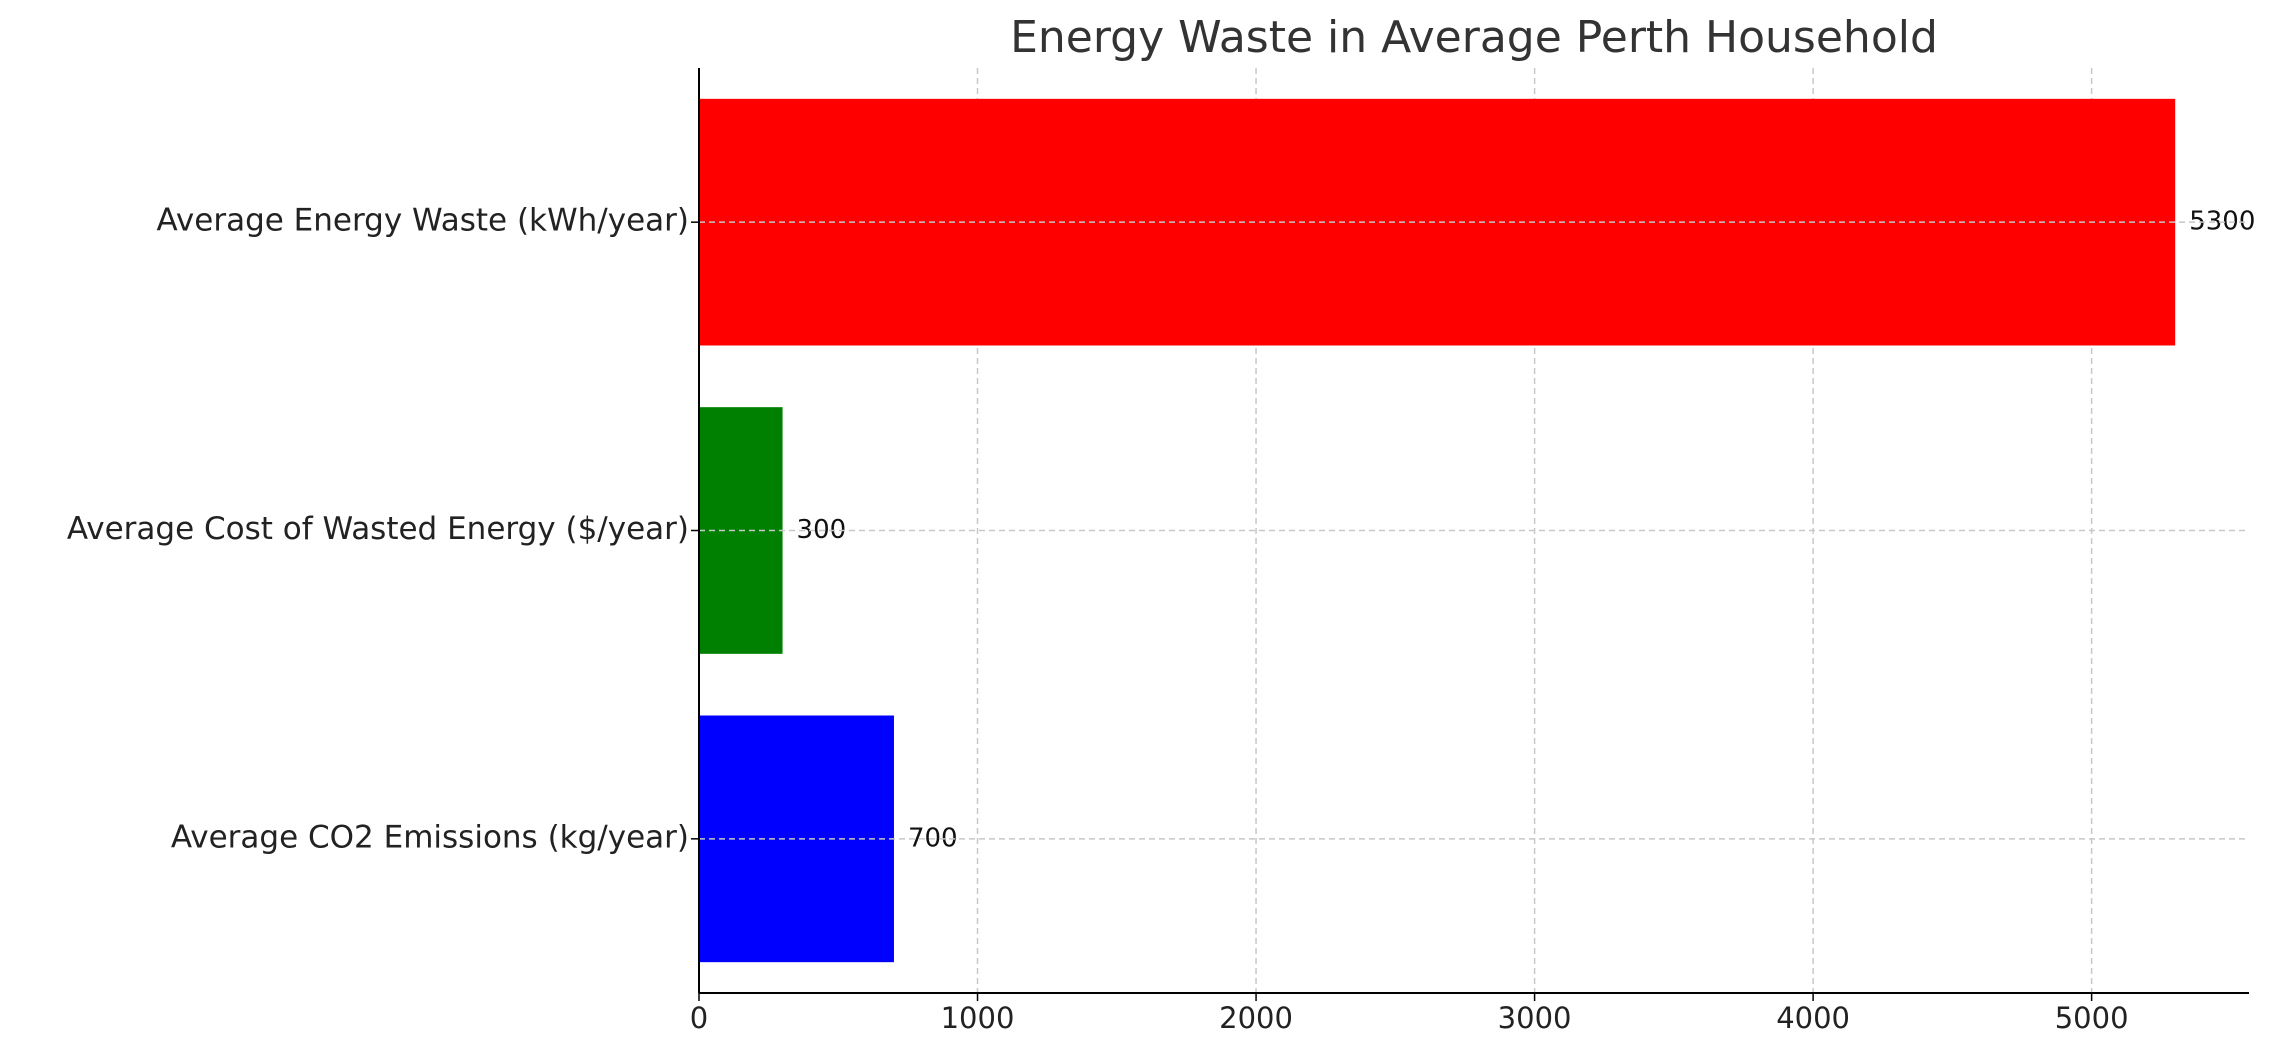 Image resolution: width=2280 pixels, height=1057 pixels. I want to click on y-tick-label: Average CO2 Emissions (kg/year), so click(430, 837).